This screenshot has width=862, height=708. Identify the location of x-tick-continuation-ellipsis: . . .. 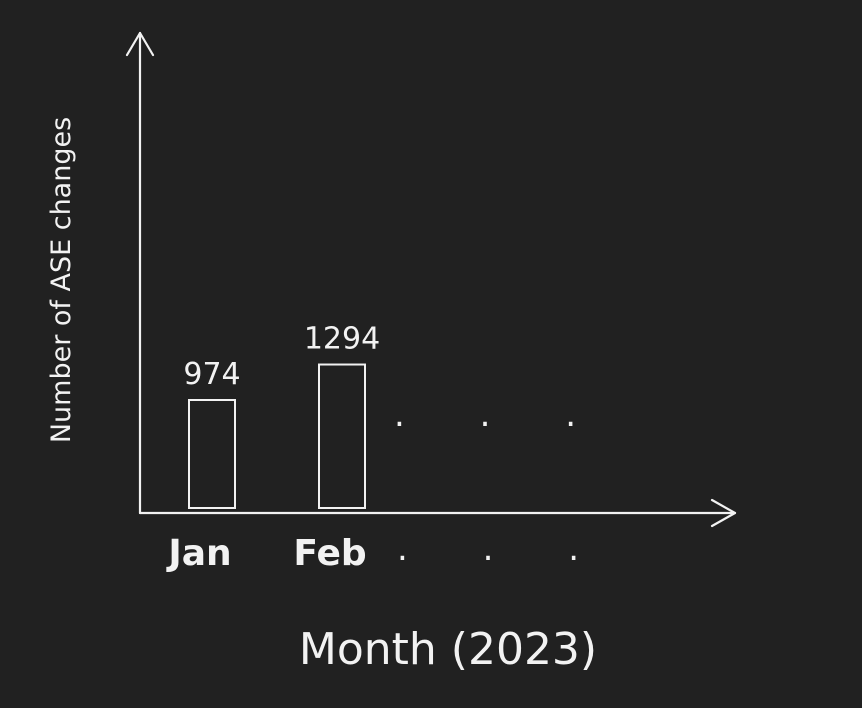
(504, 549).